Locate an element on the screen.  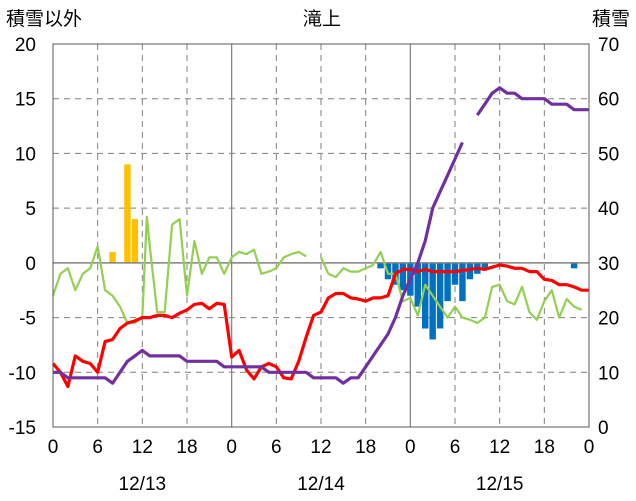
right-tick-label: 20 is located at coordinates (608, 319).